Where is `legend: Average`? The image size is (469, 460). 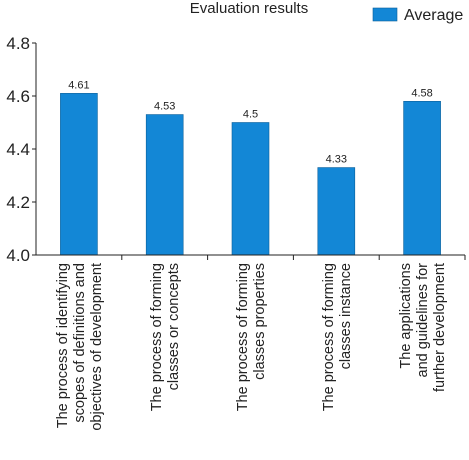
legend: Average is located at coordinates (417, 15).